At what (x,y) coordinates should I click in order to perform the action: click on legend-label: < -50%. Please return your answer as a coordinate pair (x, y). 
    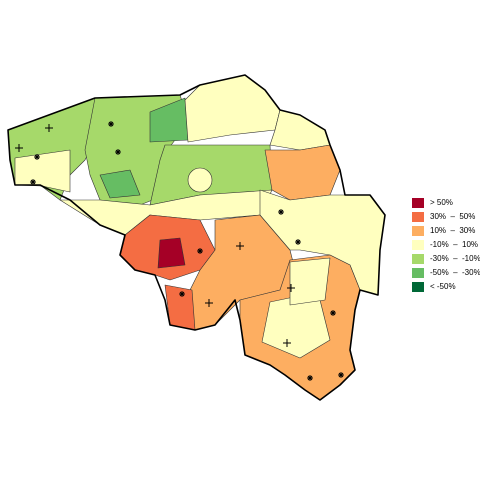
    Looking at the image, I should click on (443, 286).